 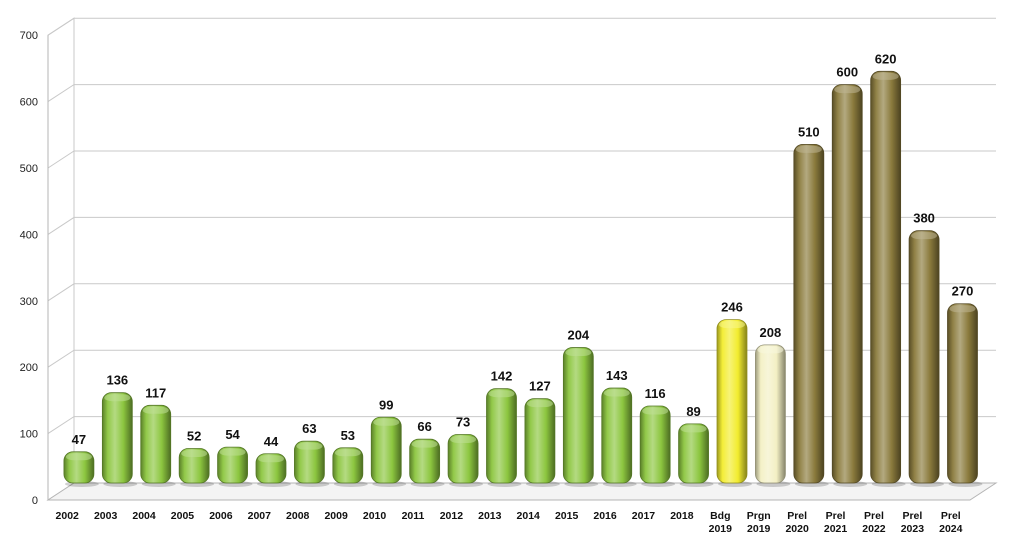 I want to click on x-tick-label: 2003, so click(x=106, y=516).